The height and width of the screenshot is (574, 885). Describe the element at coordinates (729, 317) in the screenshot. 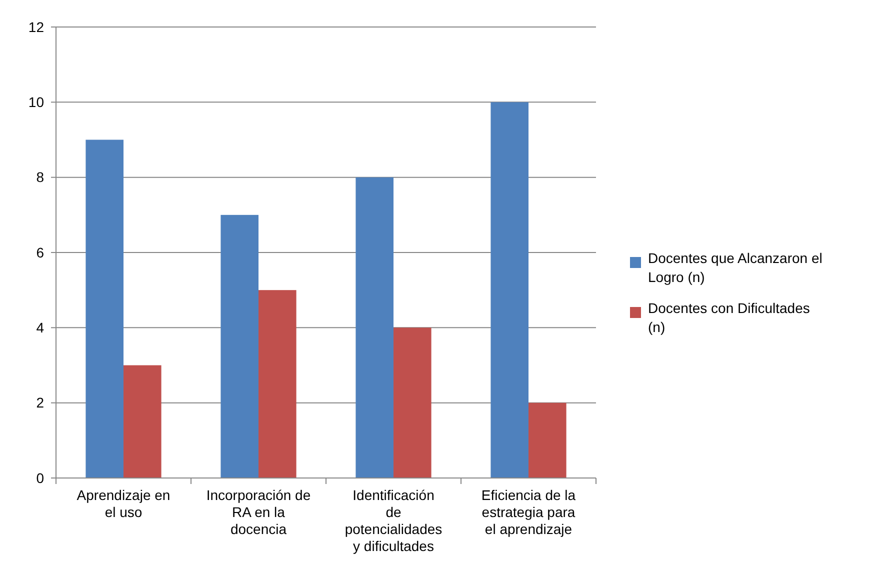

I see `legend-label: Docentes con Dificultades (n)` at that location.